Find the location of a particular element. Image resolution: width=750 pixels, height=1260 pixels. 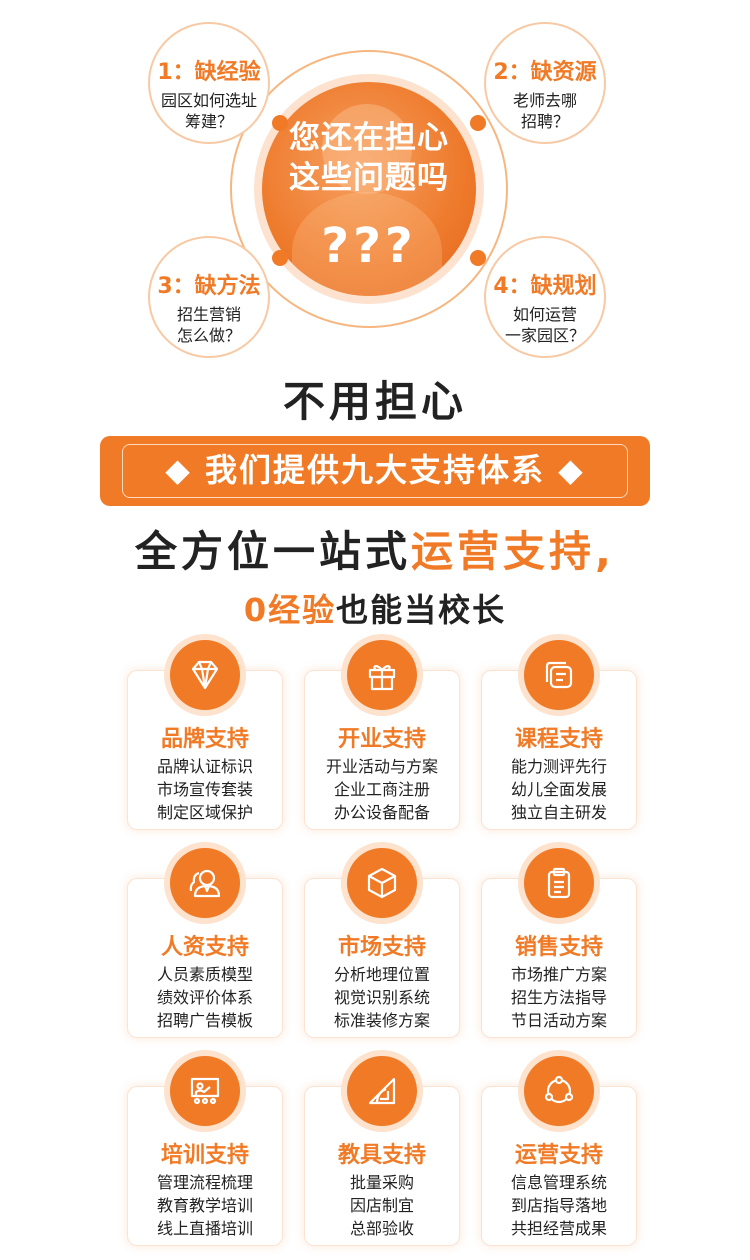

concern-line: 一家园区？ is located at coordinates (544, 335).